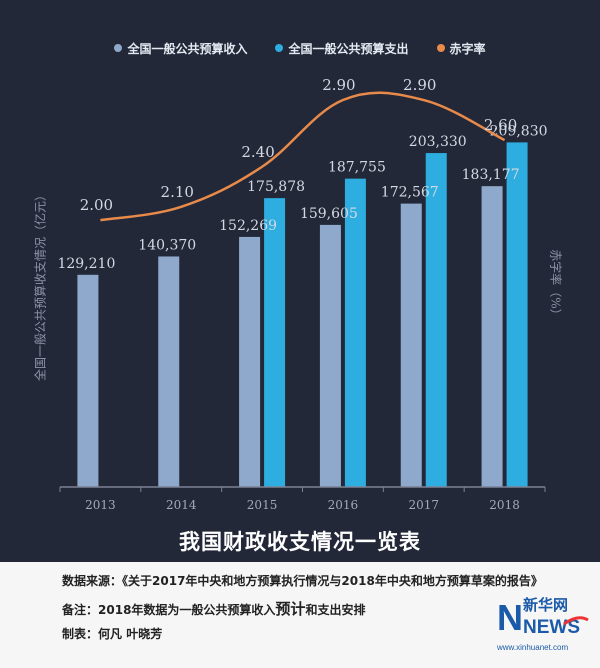 The image size is (600, 668). What do you see at coordinates (543, 622) in the screenshot?
I see `xinhua-news-logo: N 新华网 NEWS www.xinhuanet.com` at bounding box center [543, 622].